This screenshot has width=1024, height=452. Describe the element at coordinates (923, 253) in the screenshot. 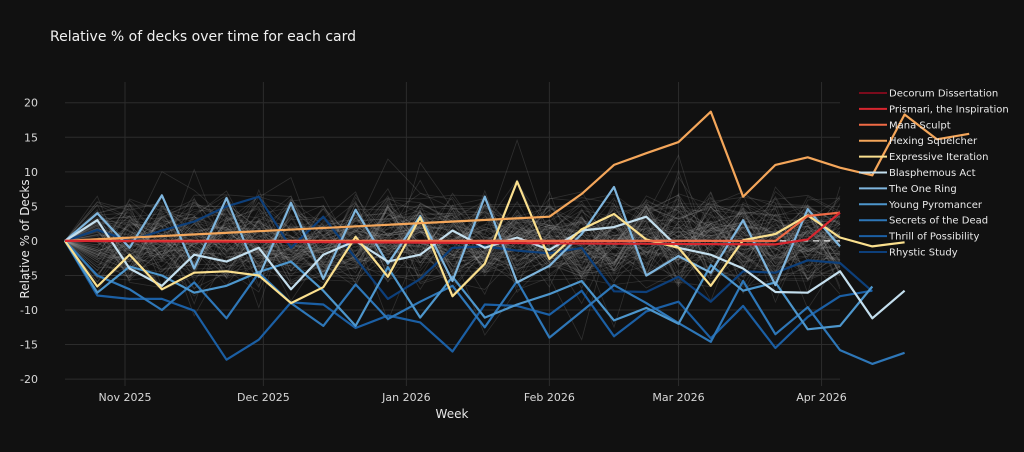

I see `legend-entry: Rhystic Study` at that location.